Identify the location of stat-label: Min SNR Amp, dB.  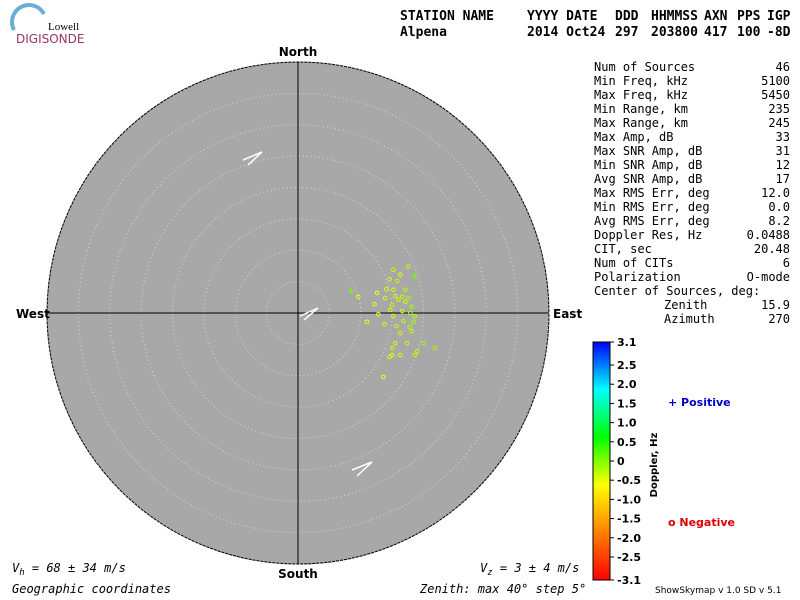
(648, 165).